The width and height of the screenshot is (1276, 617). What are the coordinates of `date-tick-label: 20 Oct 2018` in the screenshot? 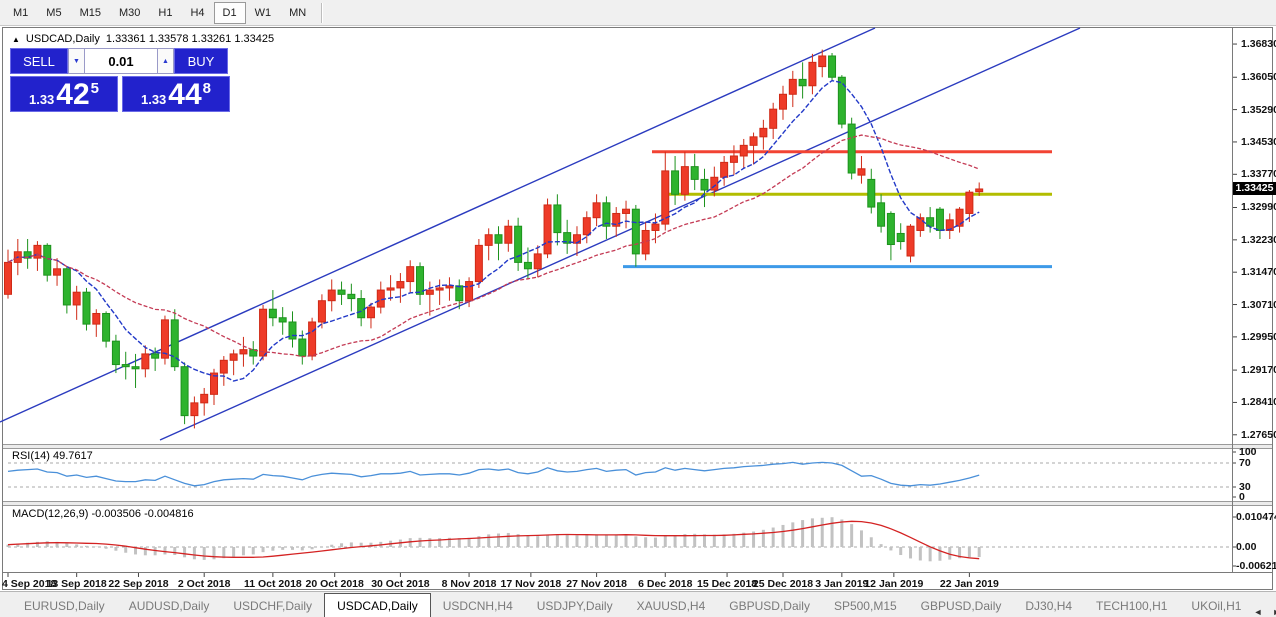 It's located at (334, 584).